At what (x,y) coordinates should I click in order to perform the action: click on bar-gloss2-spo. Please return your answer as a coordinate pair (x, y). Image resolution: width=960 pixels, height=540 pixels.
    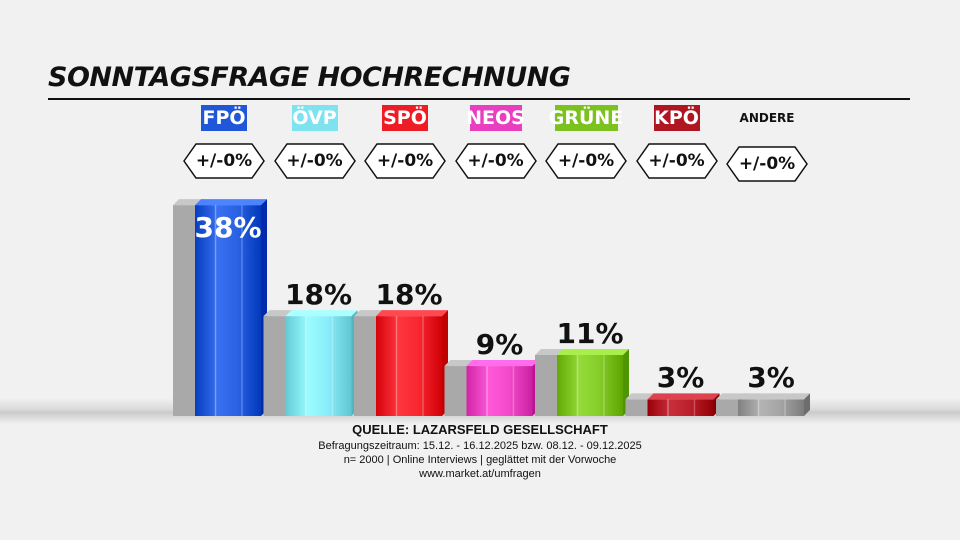
    Looking at the image, I should click on (423, 366).